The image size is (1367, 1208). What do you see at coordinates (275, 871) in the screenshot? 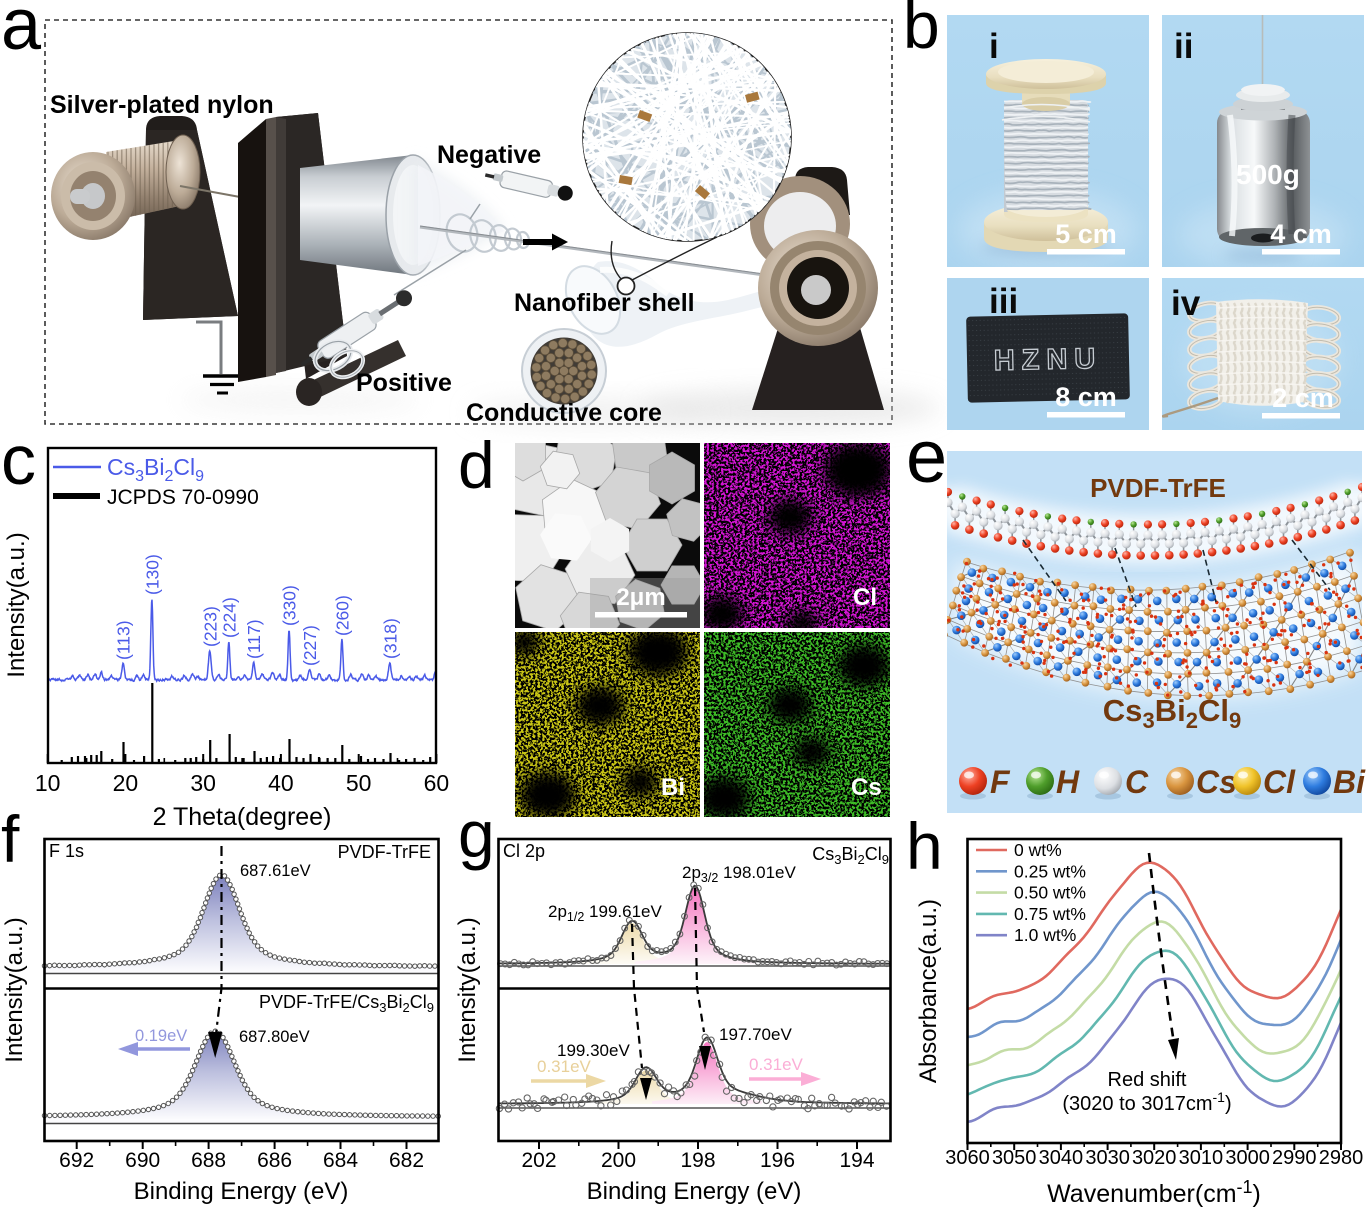
I see `svg-text: 687.61eV` at bounding box center [275, 871].